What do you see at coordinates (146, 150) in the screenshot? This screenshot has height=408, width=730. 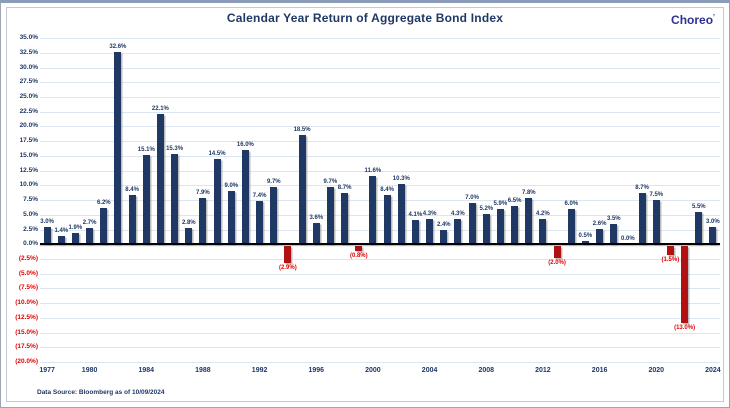 I see `bar-value-label-1984: 15.1%` at bounding box center [146, 150].